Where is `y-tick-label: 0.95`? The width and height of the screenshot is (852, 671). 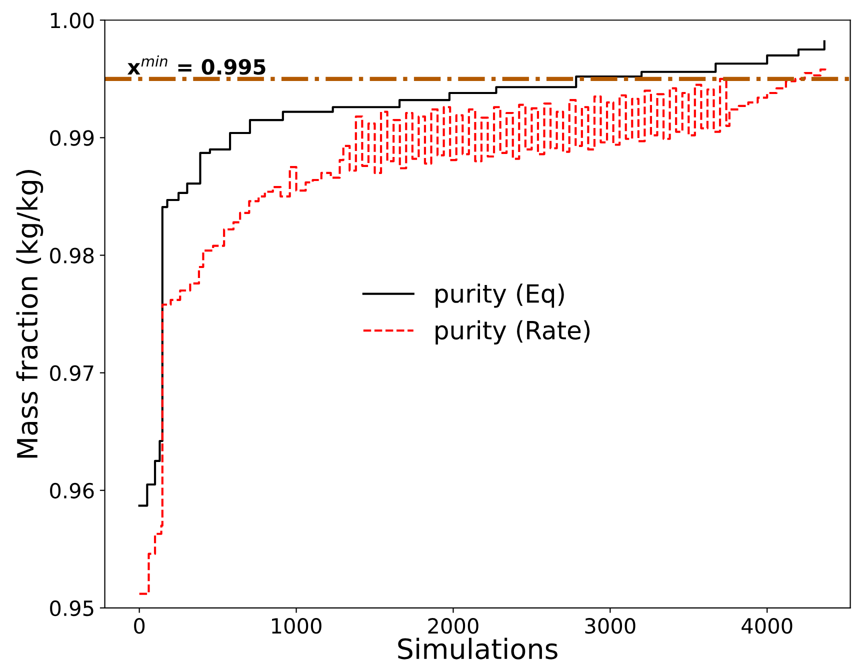
y-tick-label: 0.95 is located at coordinates (72, 608).